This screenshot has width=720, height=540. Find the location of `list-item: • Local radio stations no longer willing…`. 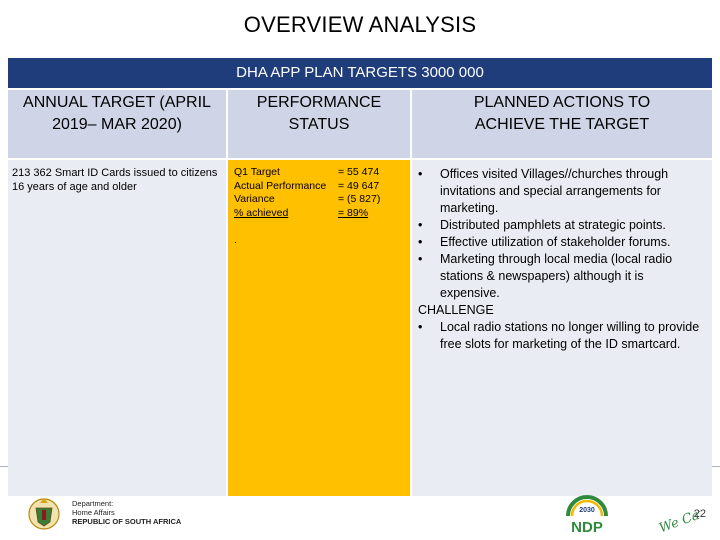

list-item: • Local radio stations no longer willing… is located at coordinates (562, 336).